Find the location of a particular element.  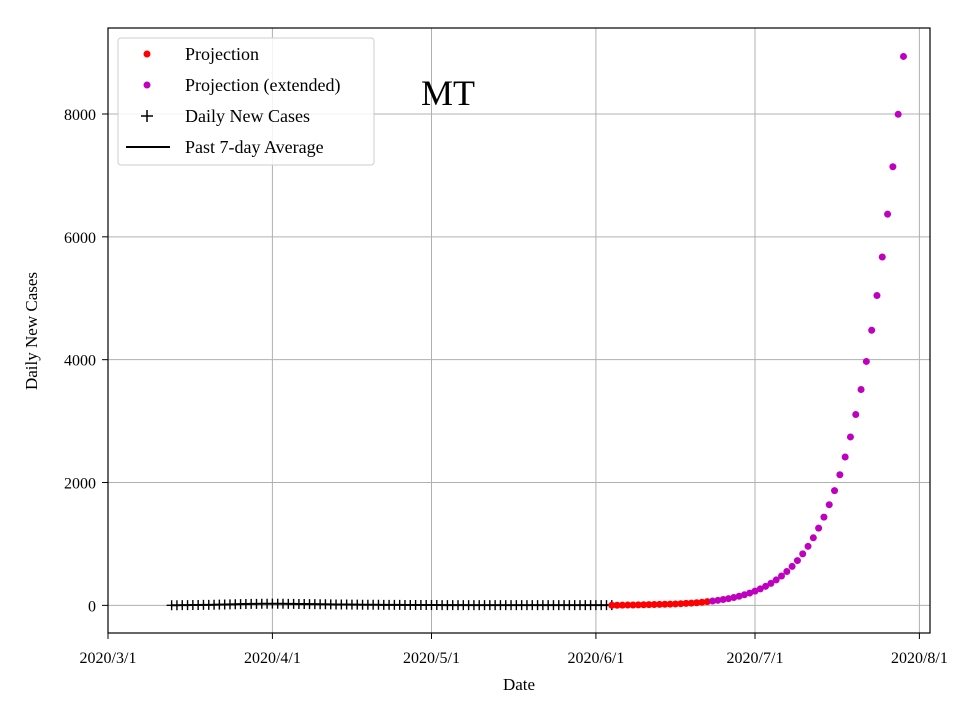

legend-label-daily-new-cases: Daily New Cases is located at coordinates (247, 116).